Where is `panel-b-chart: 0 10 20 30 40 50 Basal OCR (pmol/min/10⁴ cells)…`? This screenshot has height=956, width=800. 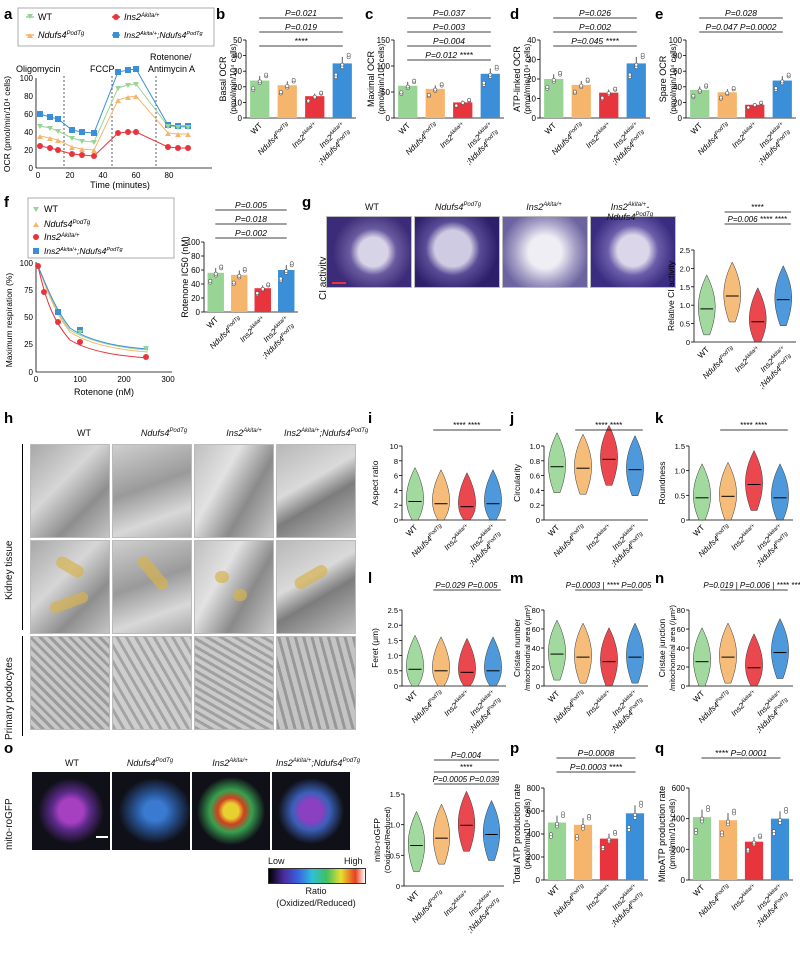 panel-b-chart: 0 10 20 30 40 50 Basal OCR (pmol/min/10⁴ cells)… is located at coordinates (287, 87).